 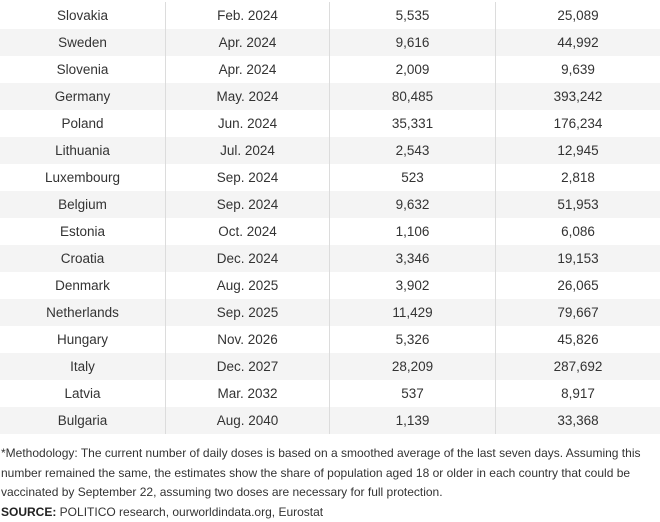 What do you see at coordinates (578, 42) in the screenshot?
I see `doses-needed-cell: 44,992` at bounding box center [578, 42].